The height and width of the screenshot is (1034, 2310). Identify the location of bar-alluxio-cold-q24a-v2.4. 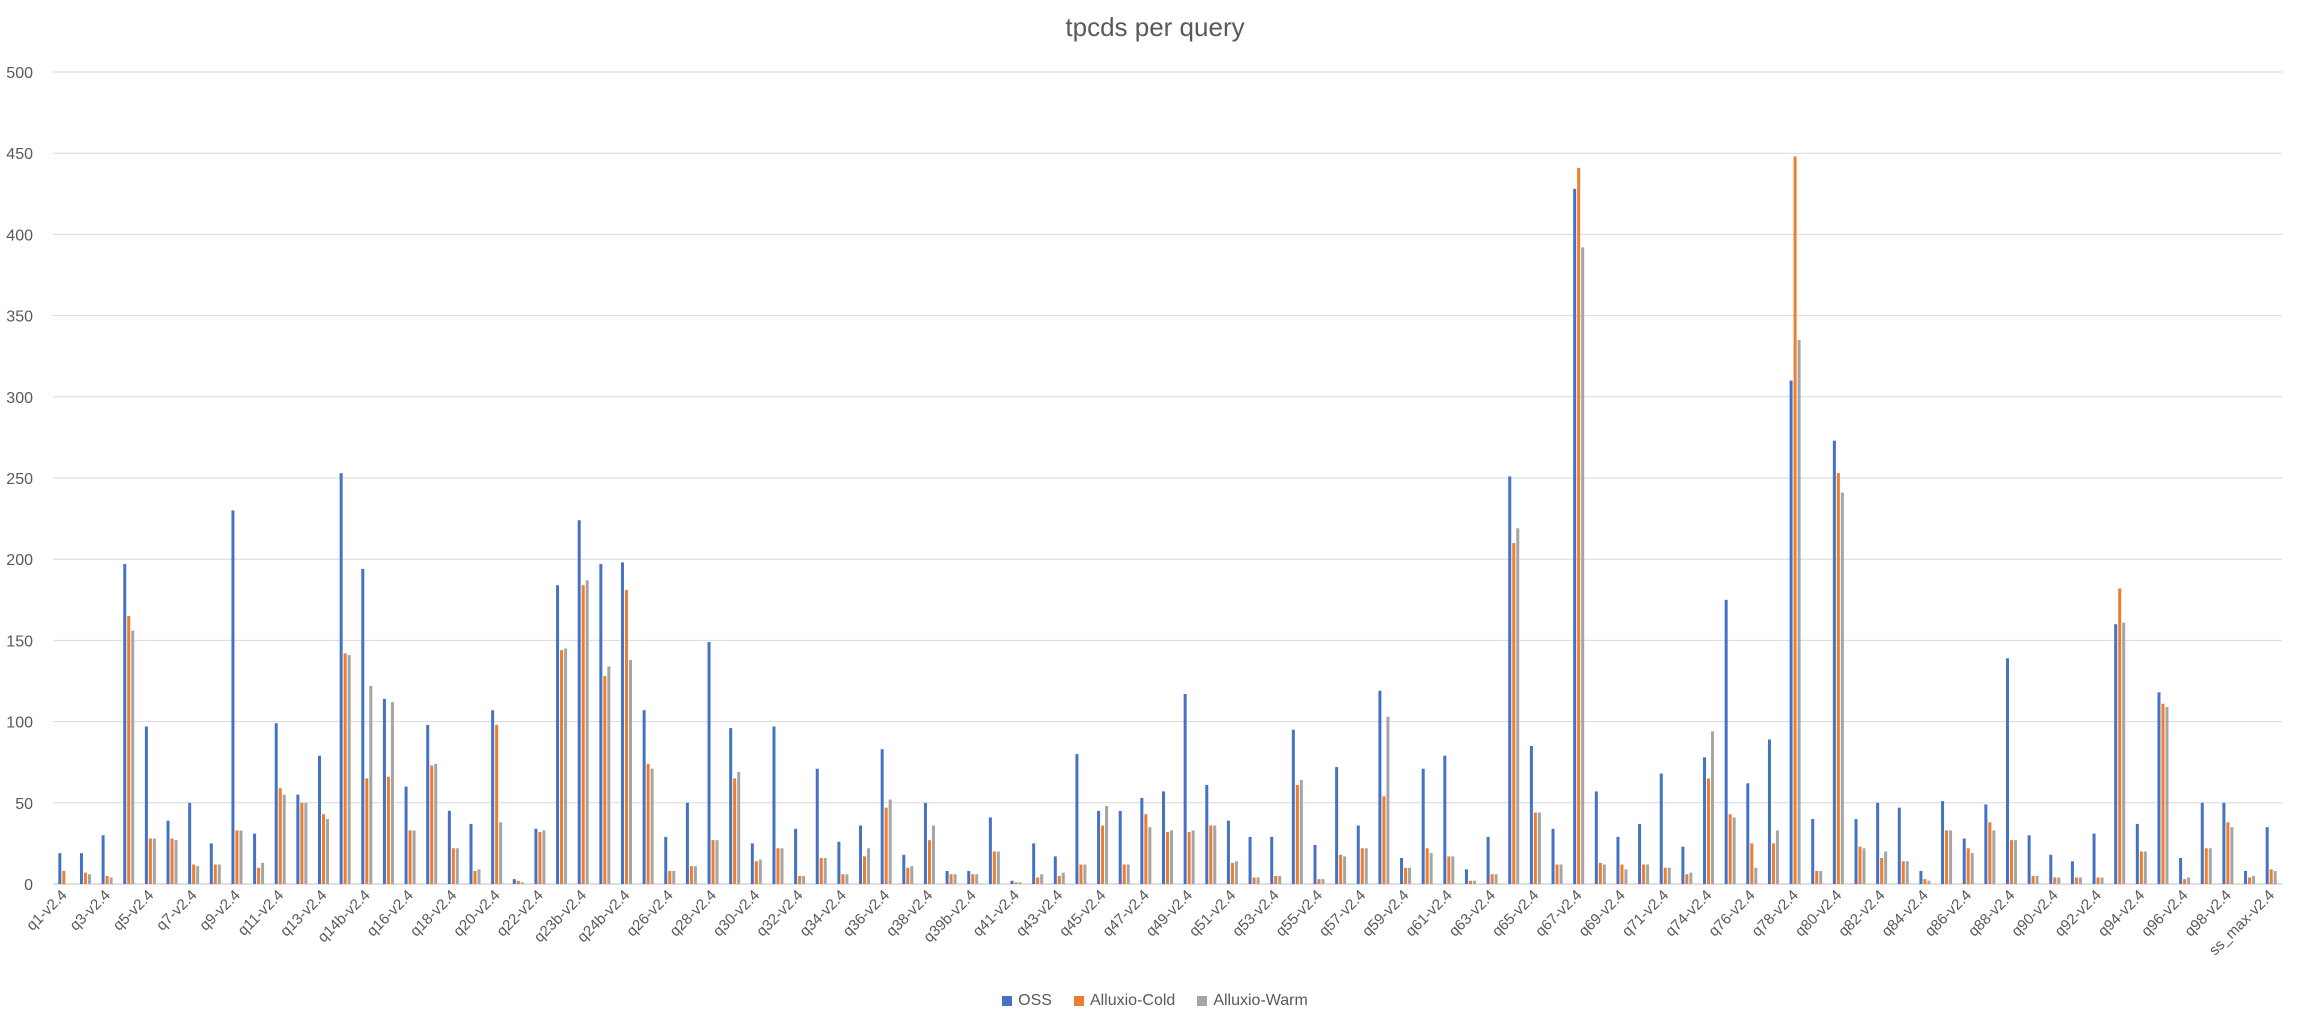
(605, 780).